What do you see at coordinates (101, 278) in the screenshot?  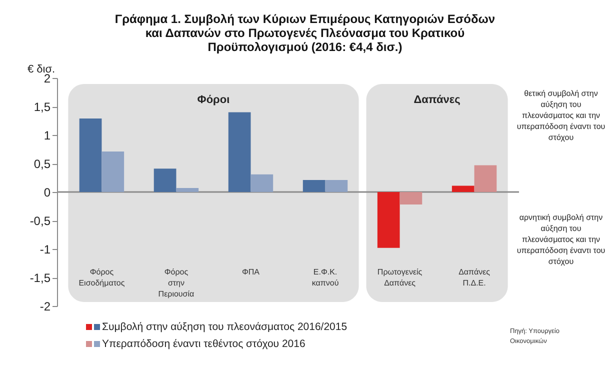 I see `x-tick-label: Φόρος Εισοδήματος` at bounding box center [101, 278].